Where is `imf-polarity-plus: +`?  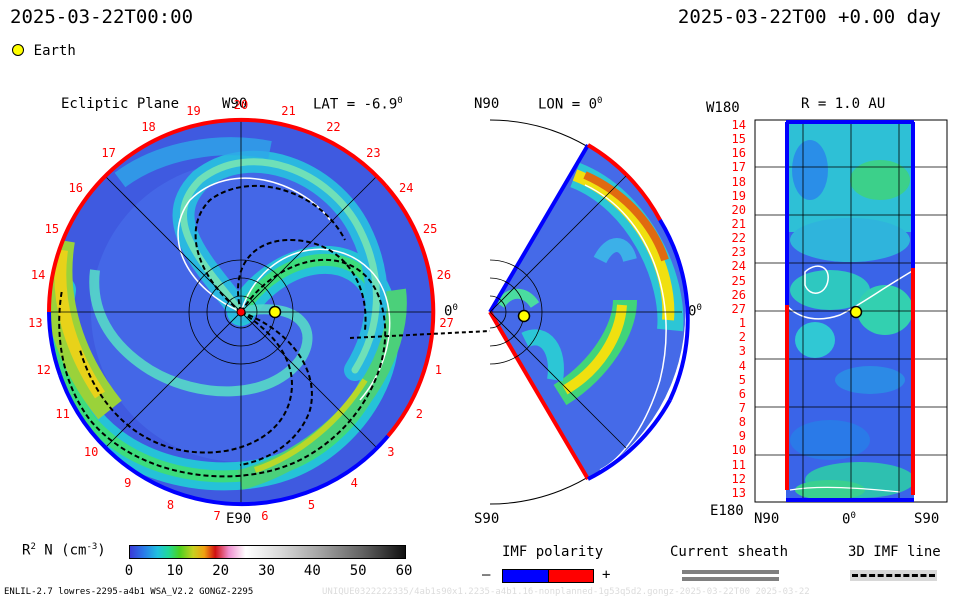
imf-polarity-plus: + is located at coordinates (606, 575).